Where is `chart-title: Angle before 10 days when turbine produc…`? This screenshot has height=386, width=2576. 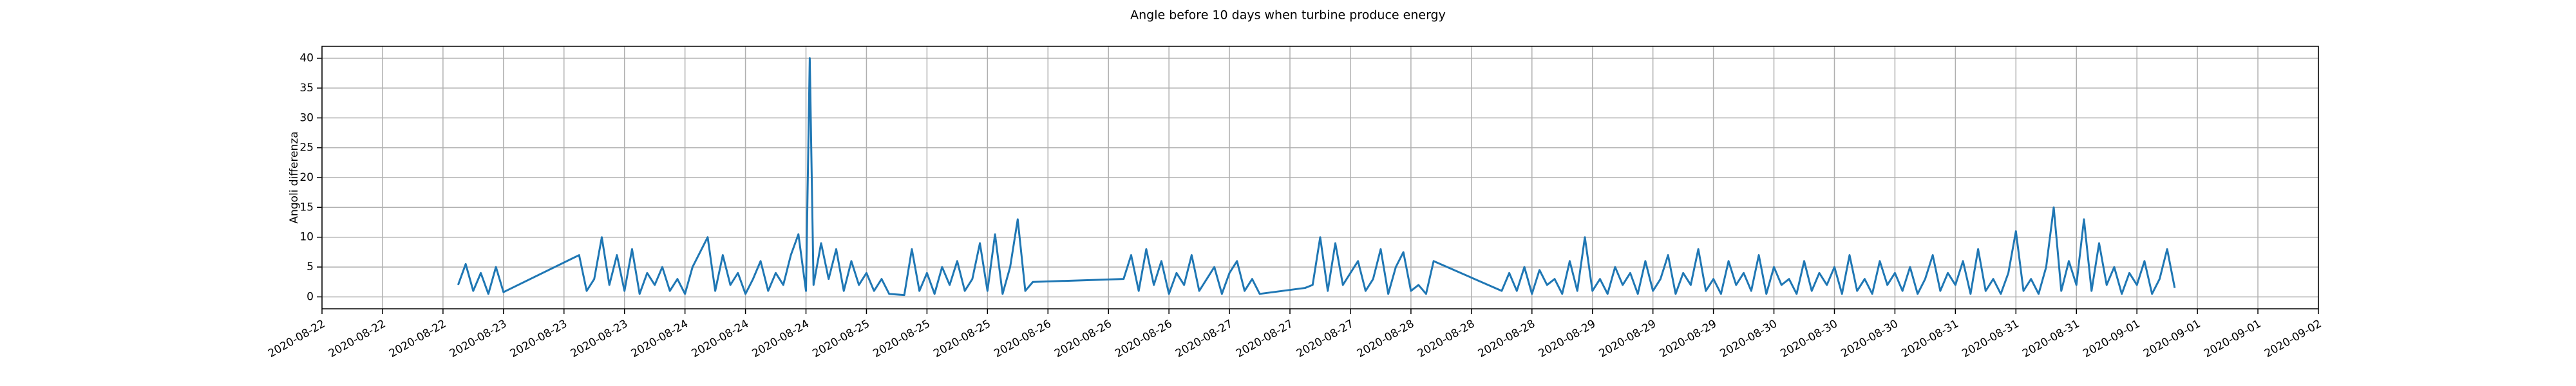 chart-title: Angle before 10 days when turbine produc… is located at coordinates (1288, 15).